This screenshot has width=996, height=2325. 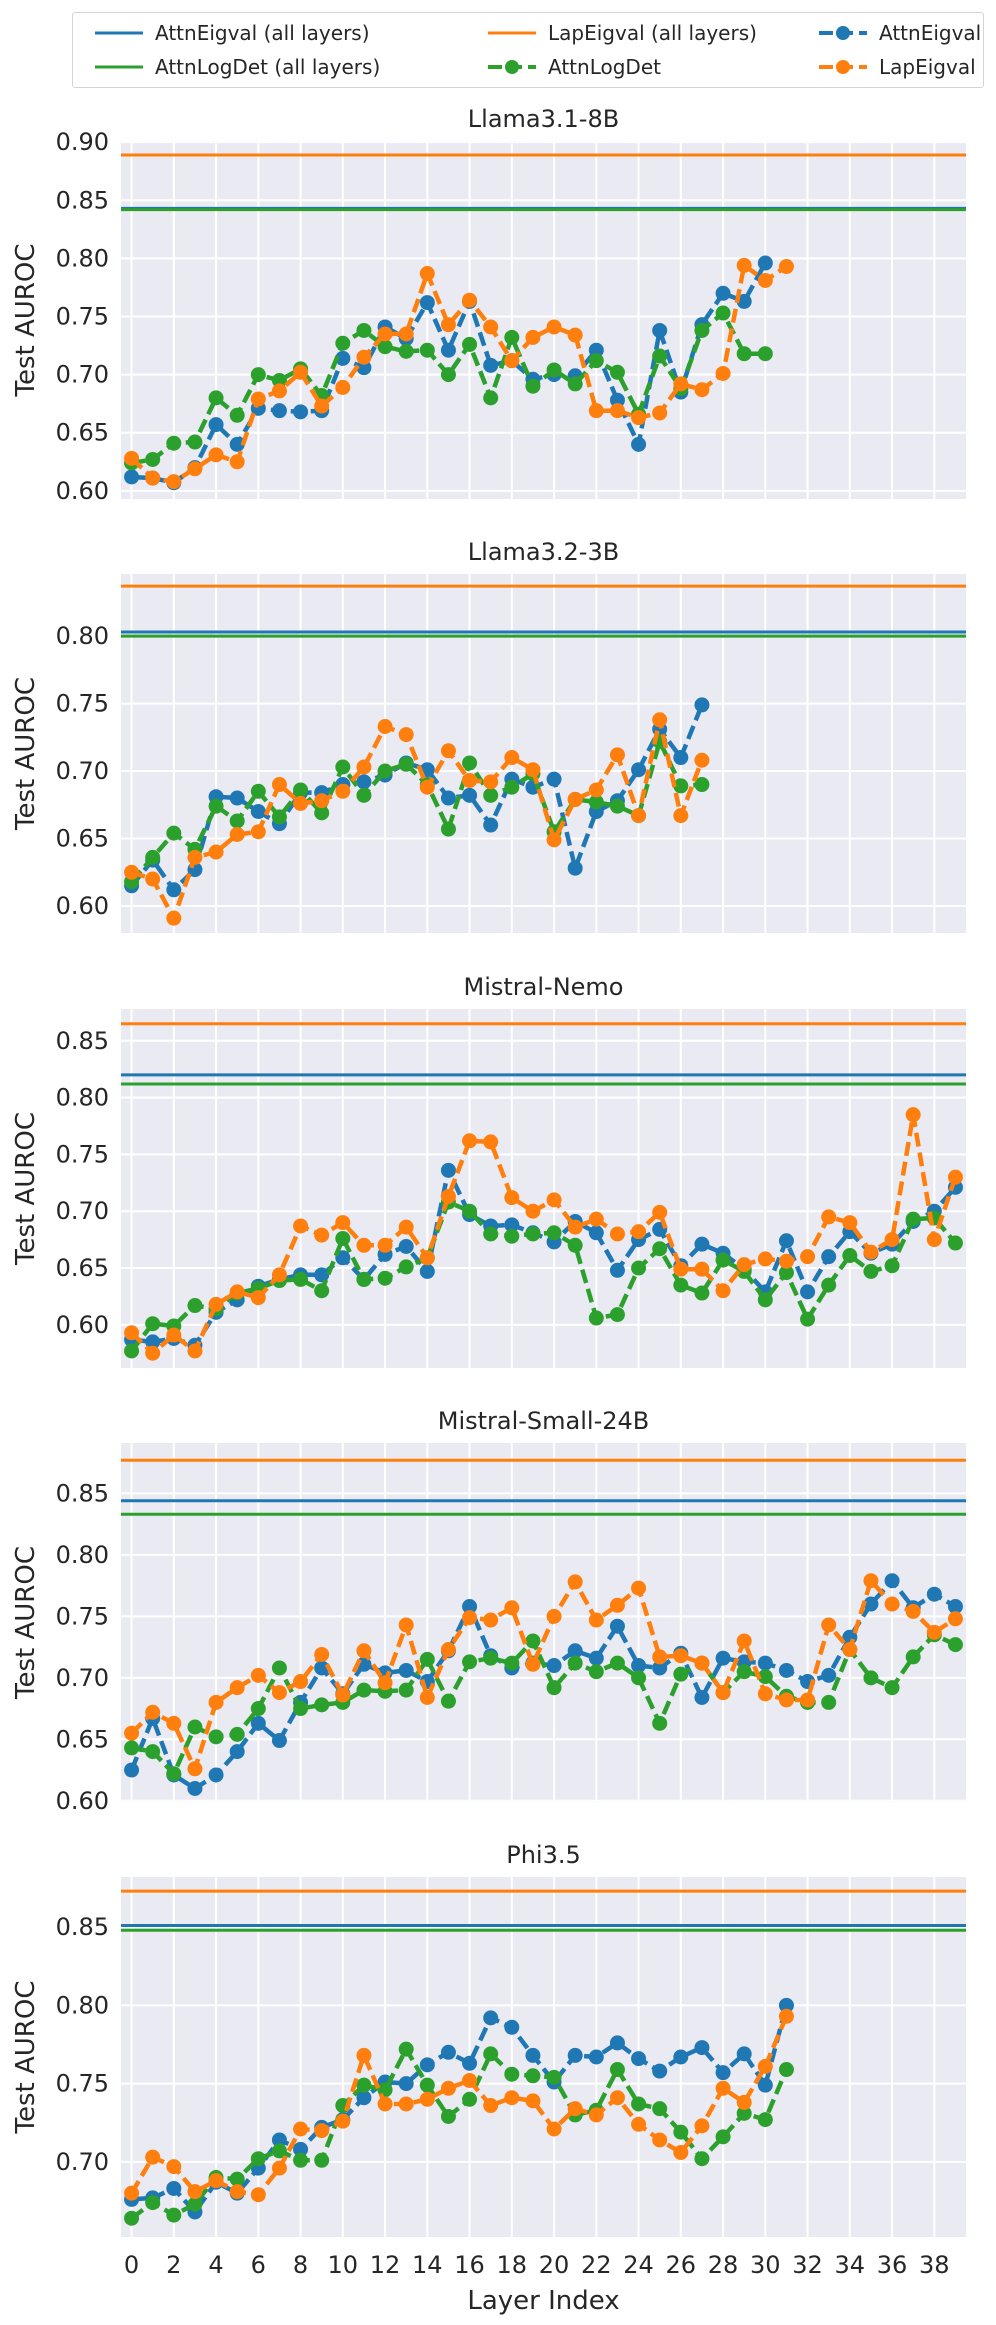 What do you see at coordinates (850, 2265) in the screenshot?
I see `x-tick-label: 34` at bounding box center [850, 2265].